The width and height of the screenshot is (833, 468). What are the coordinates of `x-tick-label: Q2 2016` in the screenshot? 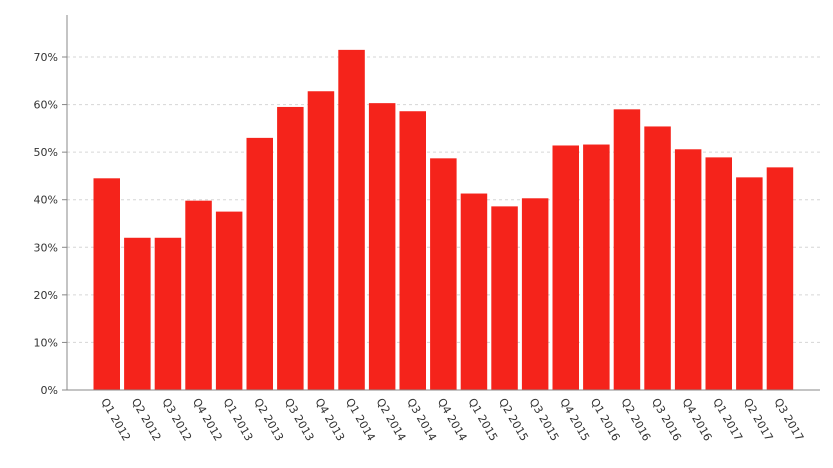 It's located at (635, 419).